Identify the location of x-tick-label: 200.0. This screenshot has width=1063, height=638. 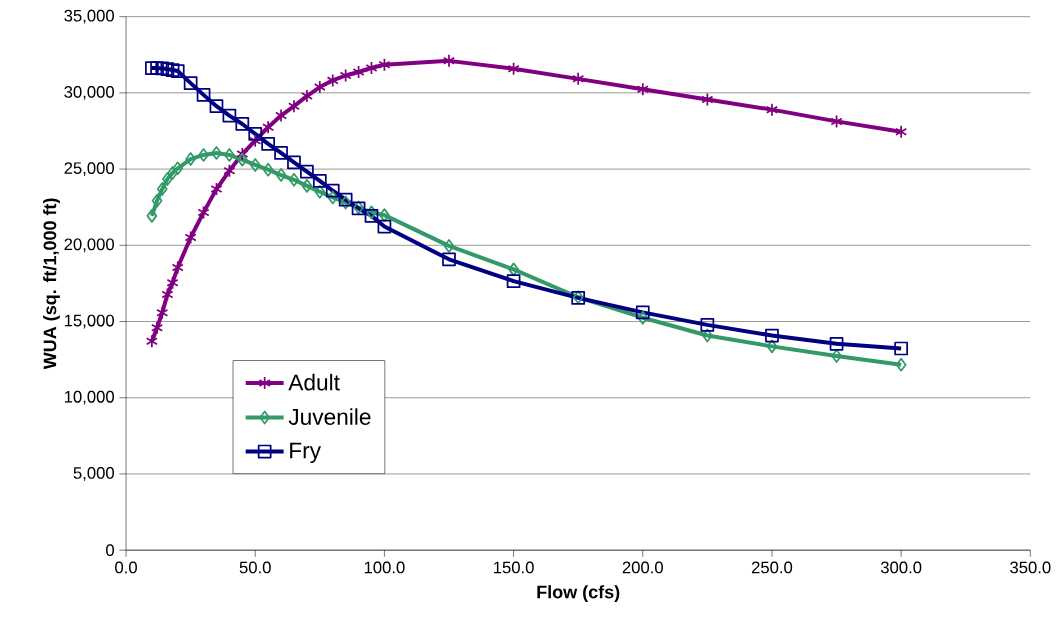
(642, 567).